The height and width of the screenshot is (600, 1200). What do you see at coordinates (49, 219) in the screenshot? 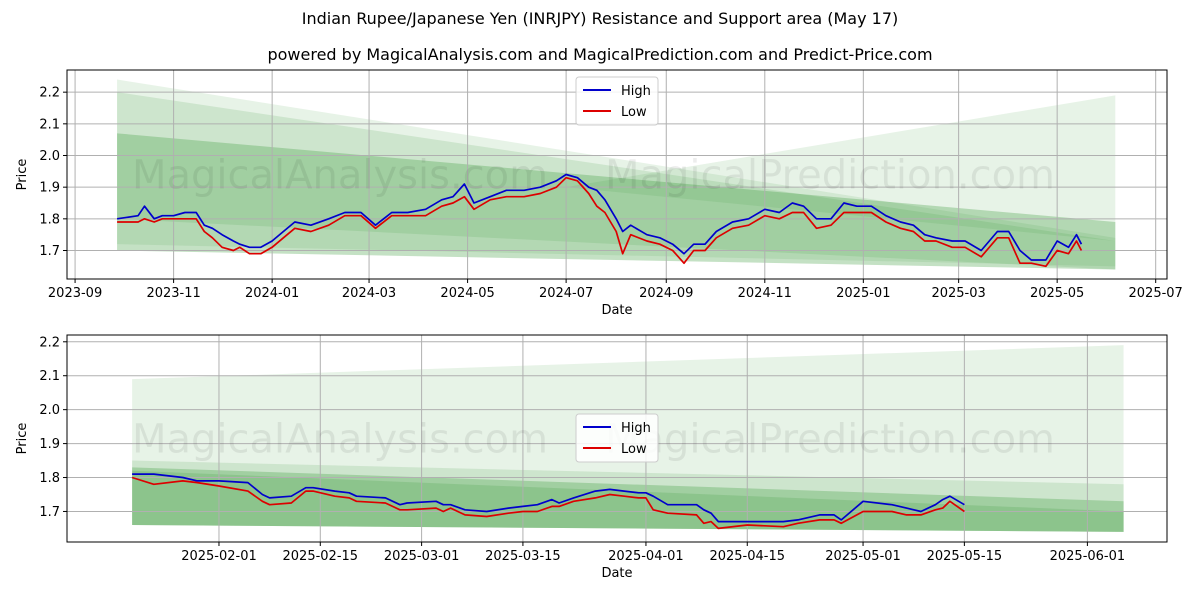
I see `top-ytick-label: 1.8` at bounding box center [49, 219].